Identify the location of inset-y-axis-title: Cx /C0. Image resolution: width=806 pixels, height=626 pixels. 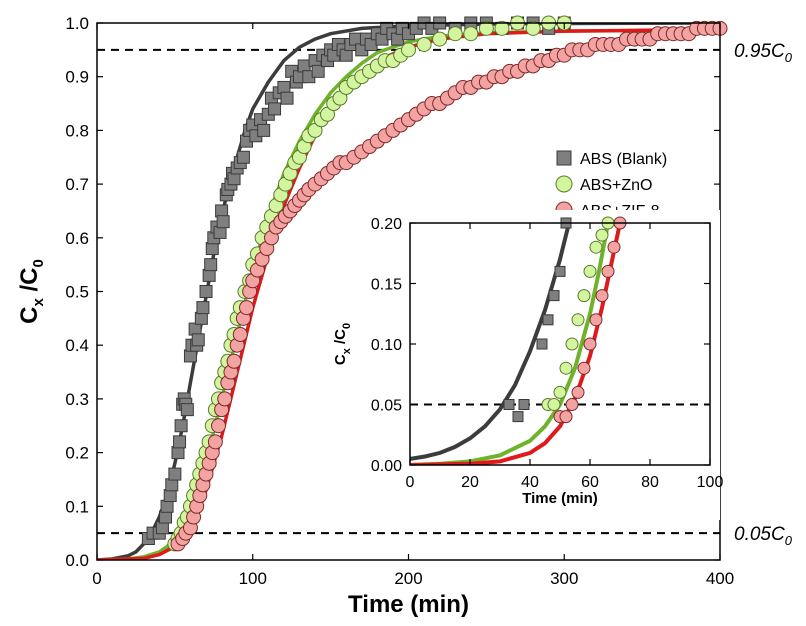
(342, 344).